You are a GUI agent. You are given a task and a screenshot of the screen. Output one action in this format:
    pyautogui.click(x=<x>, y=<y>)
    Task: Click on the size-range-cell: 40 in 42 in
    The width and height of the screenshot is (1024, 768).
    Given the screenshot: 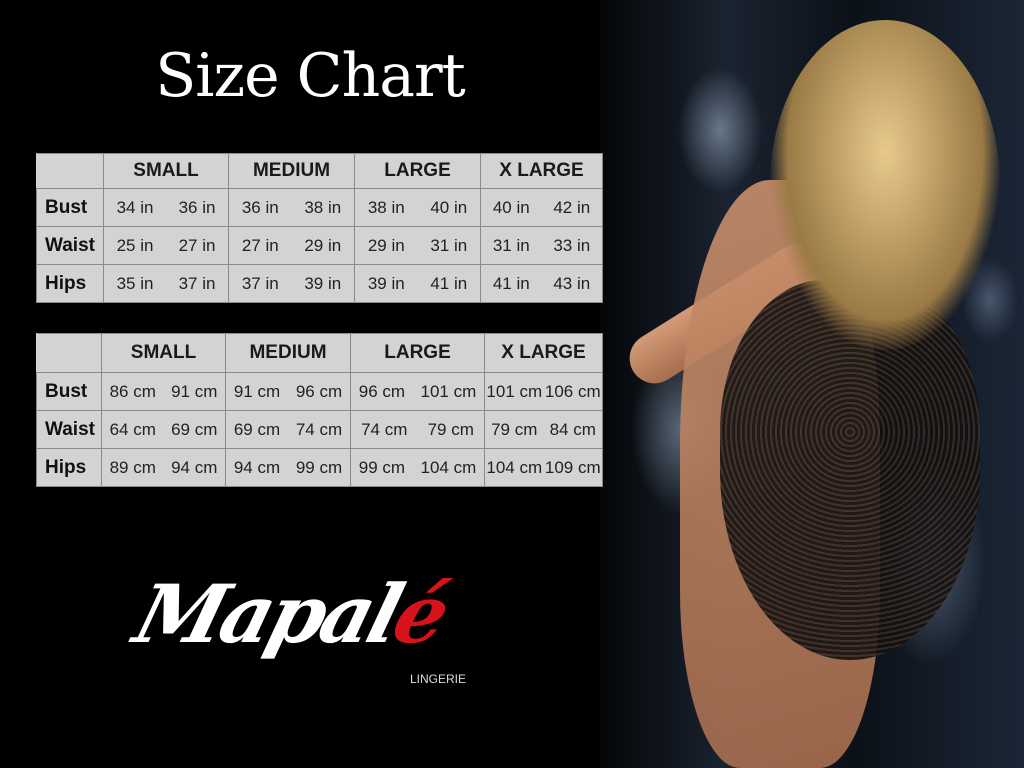 What is the action you would take?
    pyautogui.click(x=541, y=207)
    